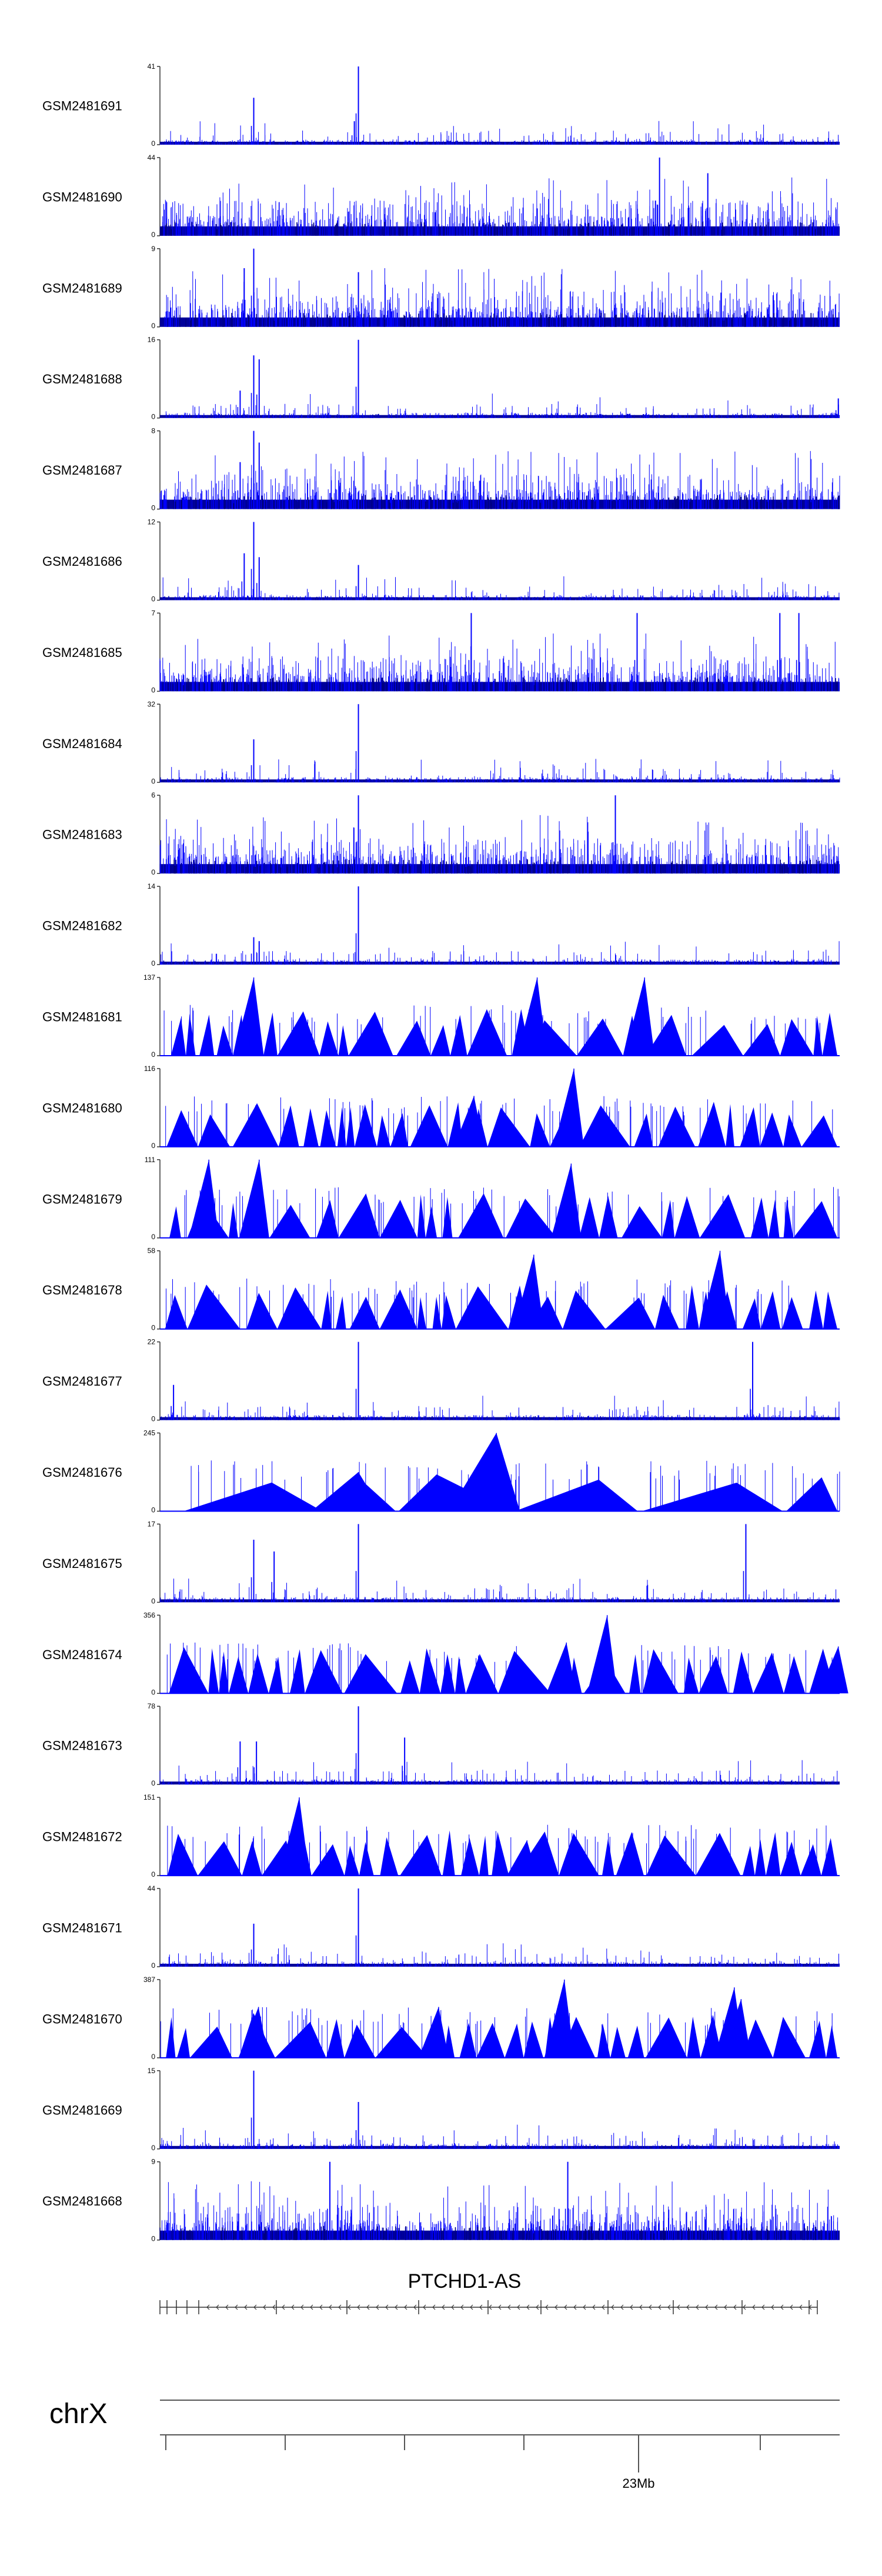  Describe the element at coordinates (82, 1017) in the screenshot. I see `track-label: GSM2481681` at that location.